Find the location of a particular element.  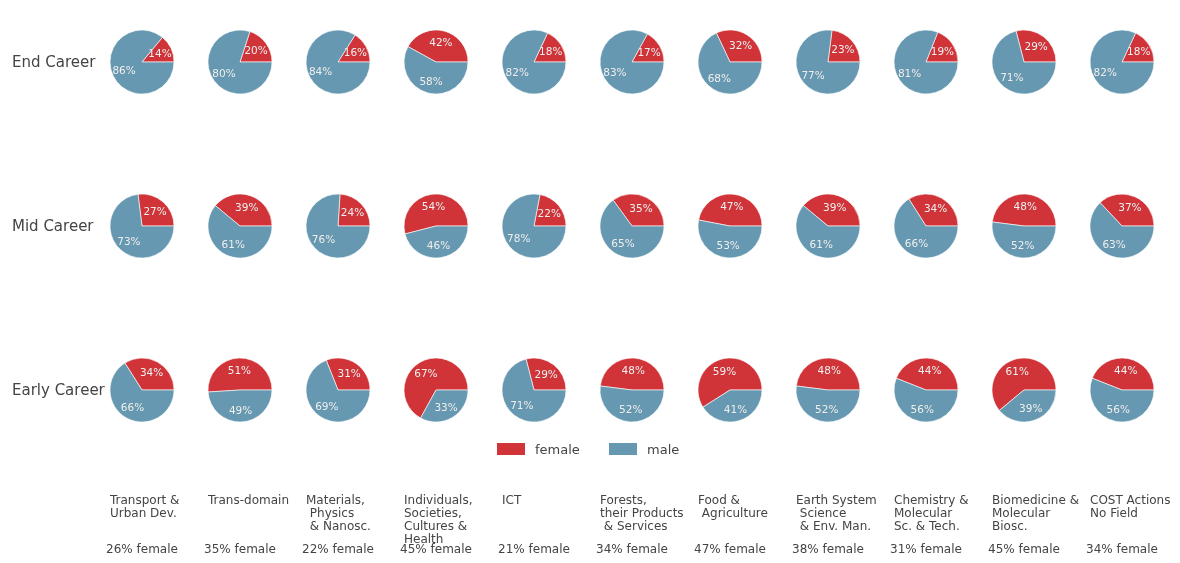

text: Transport & Urban Dev. is located at coordinates (144, 506).